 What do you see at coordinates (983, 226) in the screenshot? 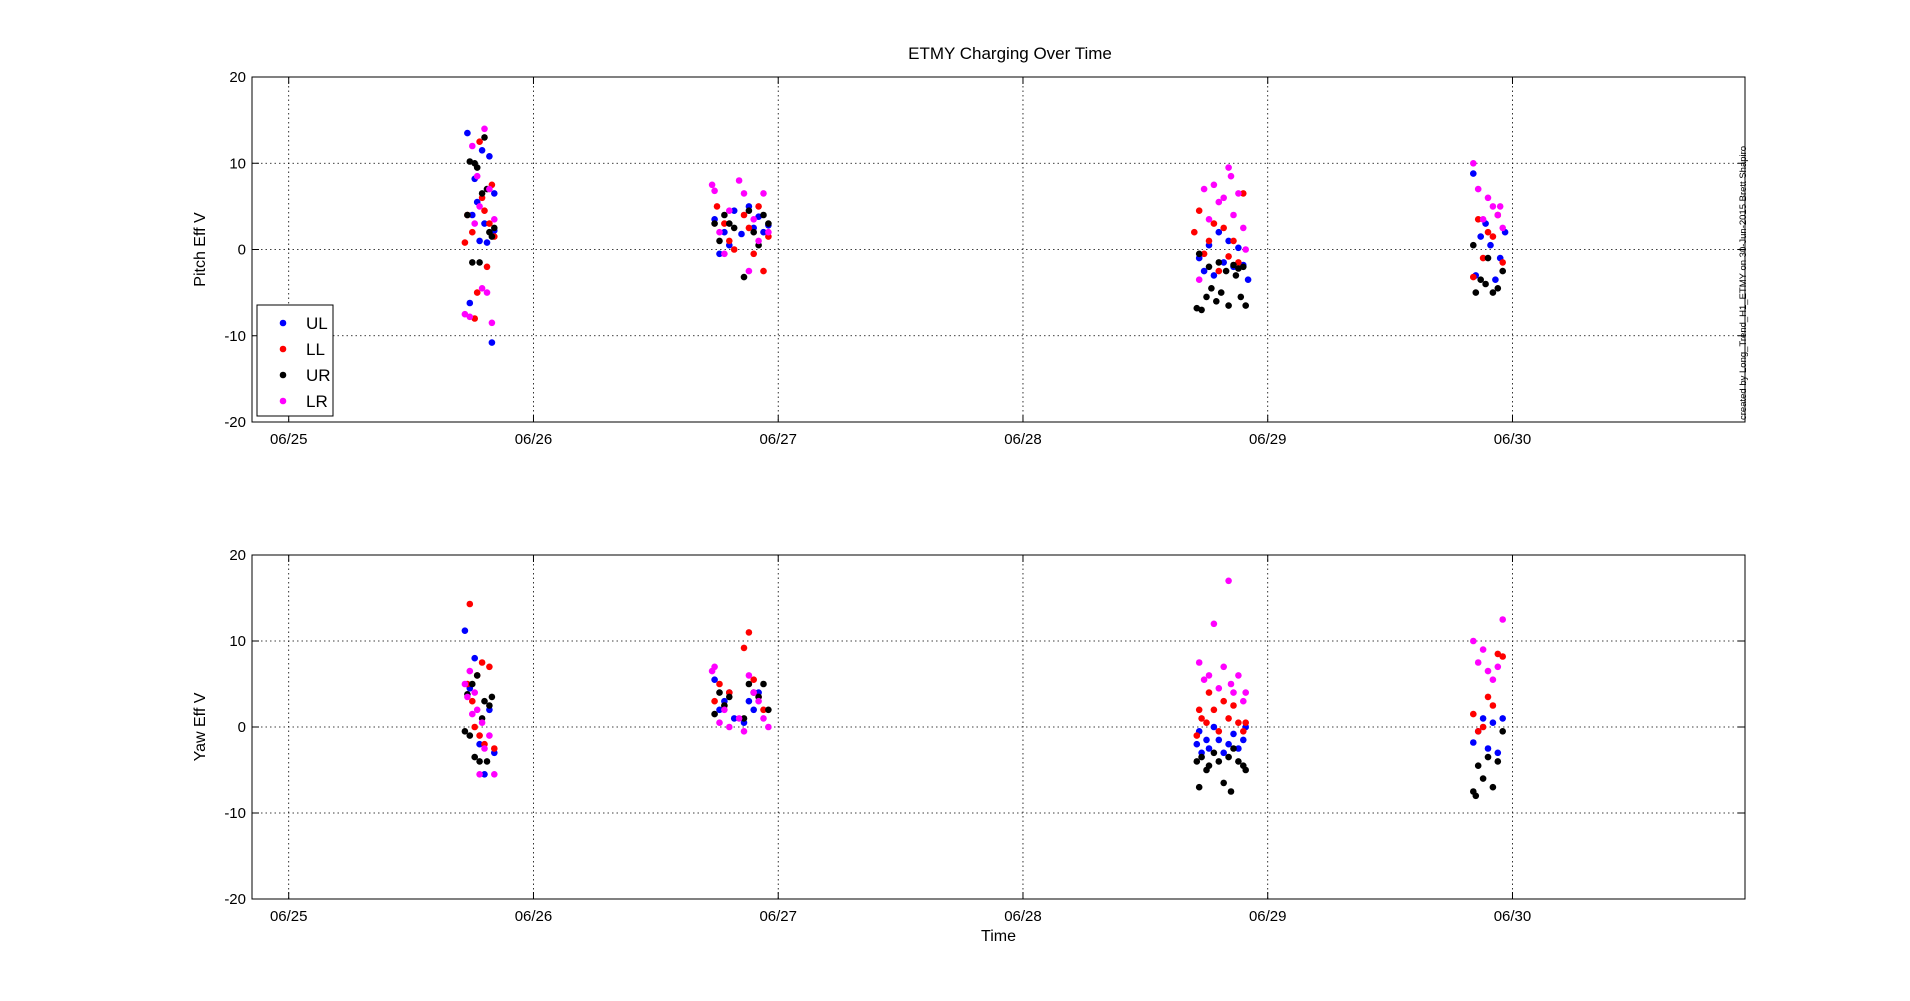
I see `series-lr` at bounding box center [983, 226].